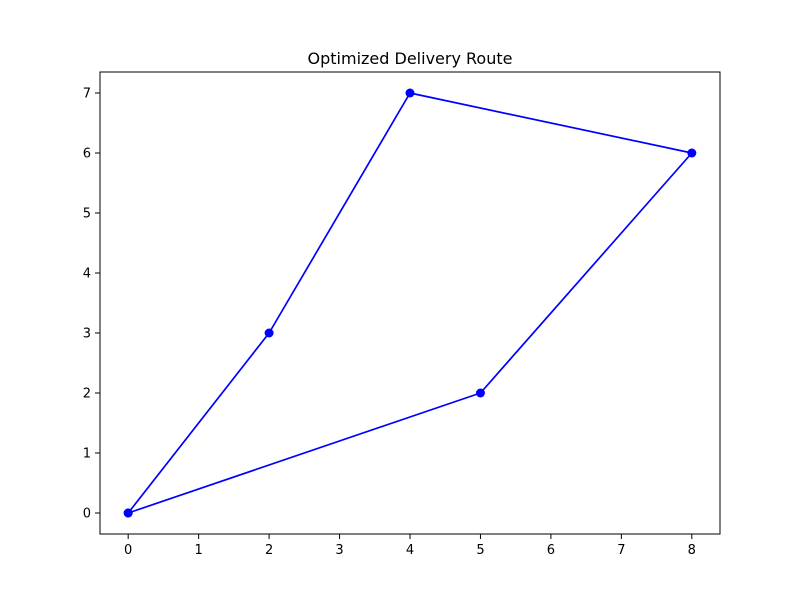 The width and height of the screenshot is (800, 600). What do you see at coordinates (87, 274) in the screenshot?
I see `y-tick-label-4: 4` at bounding box center [87, 274].